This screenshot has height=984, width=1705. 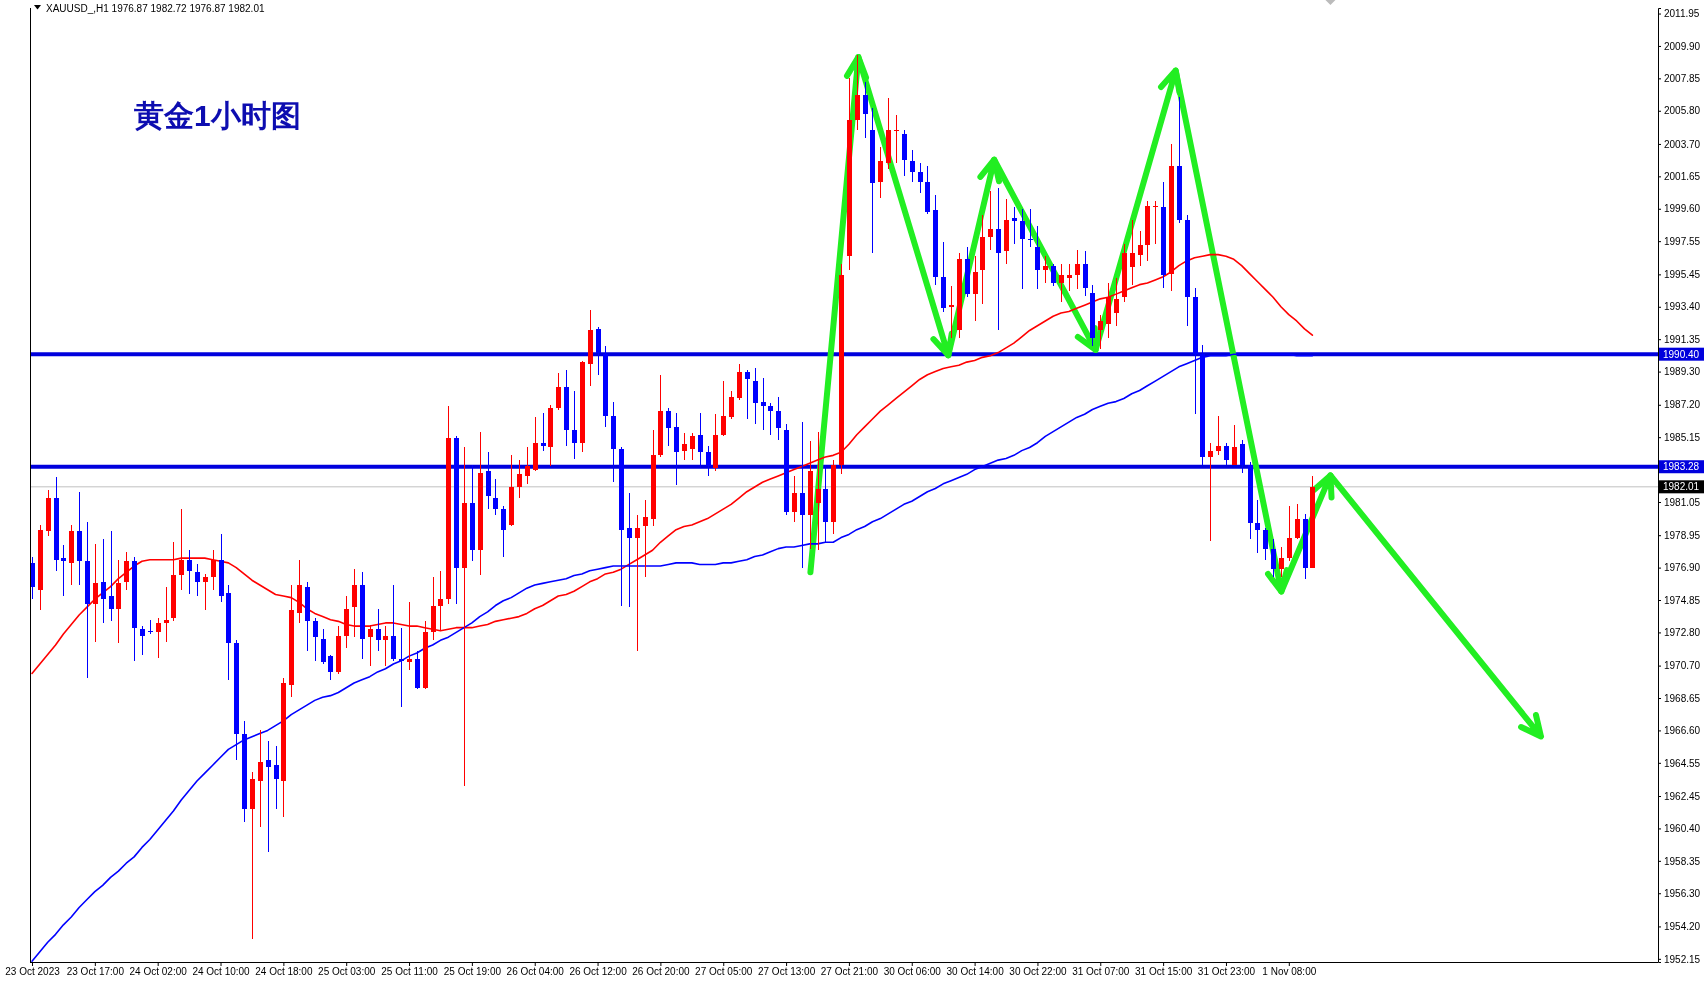 I want to click on x-tick-label: 25 Oct 11:00, so click(x=410, y=972).